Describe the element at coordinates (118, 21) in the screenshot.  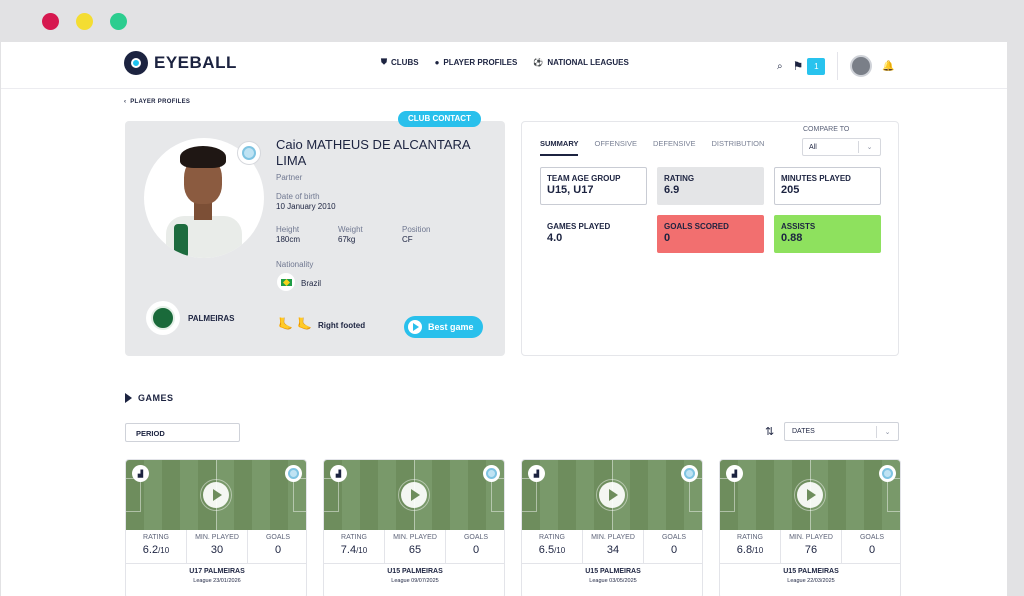
I see `maximize-window-dot` at that location.